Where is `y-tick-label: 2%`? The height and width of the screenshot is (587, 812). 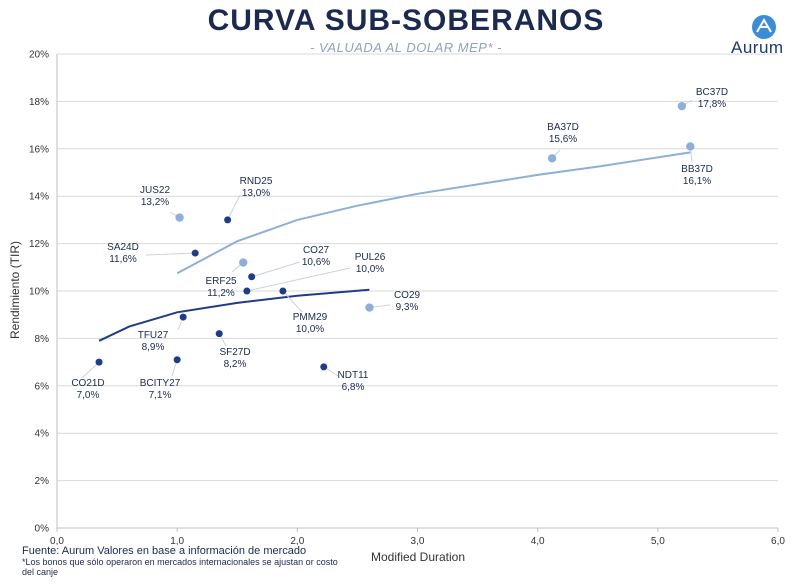 y-tick-label: 2% is located at coordinates (42, 481).